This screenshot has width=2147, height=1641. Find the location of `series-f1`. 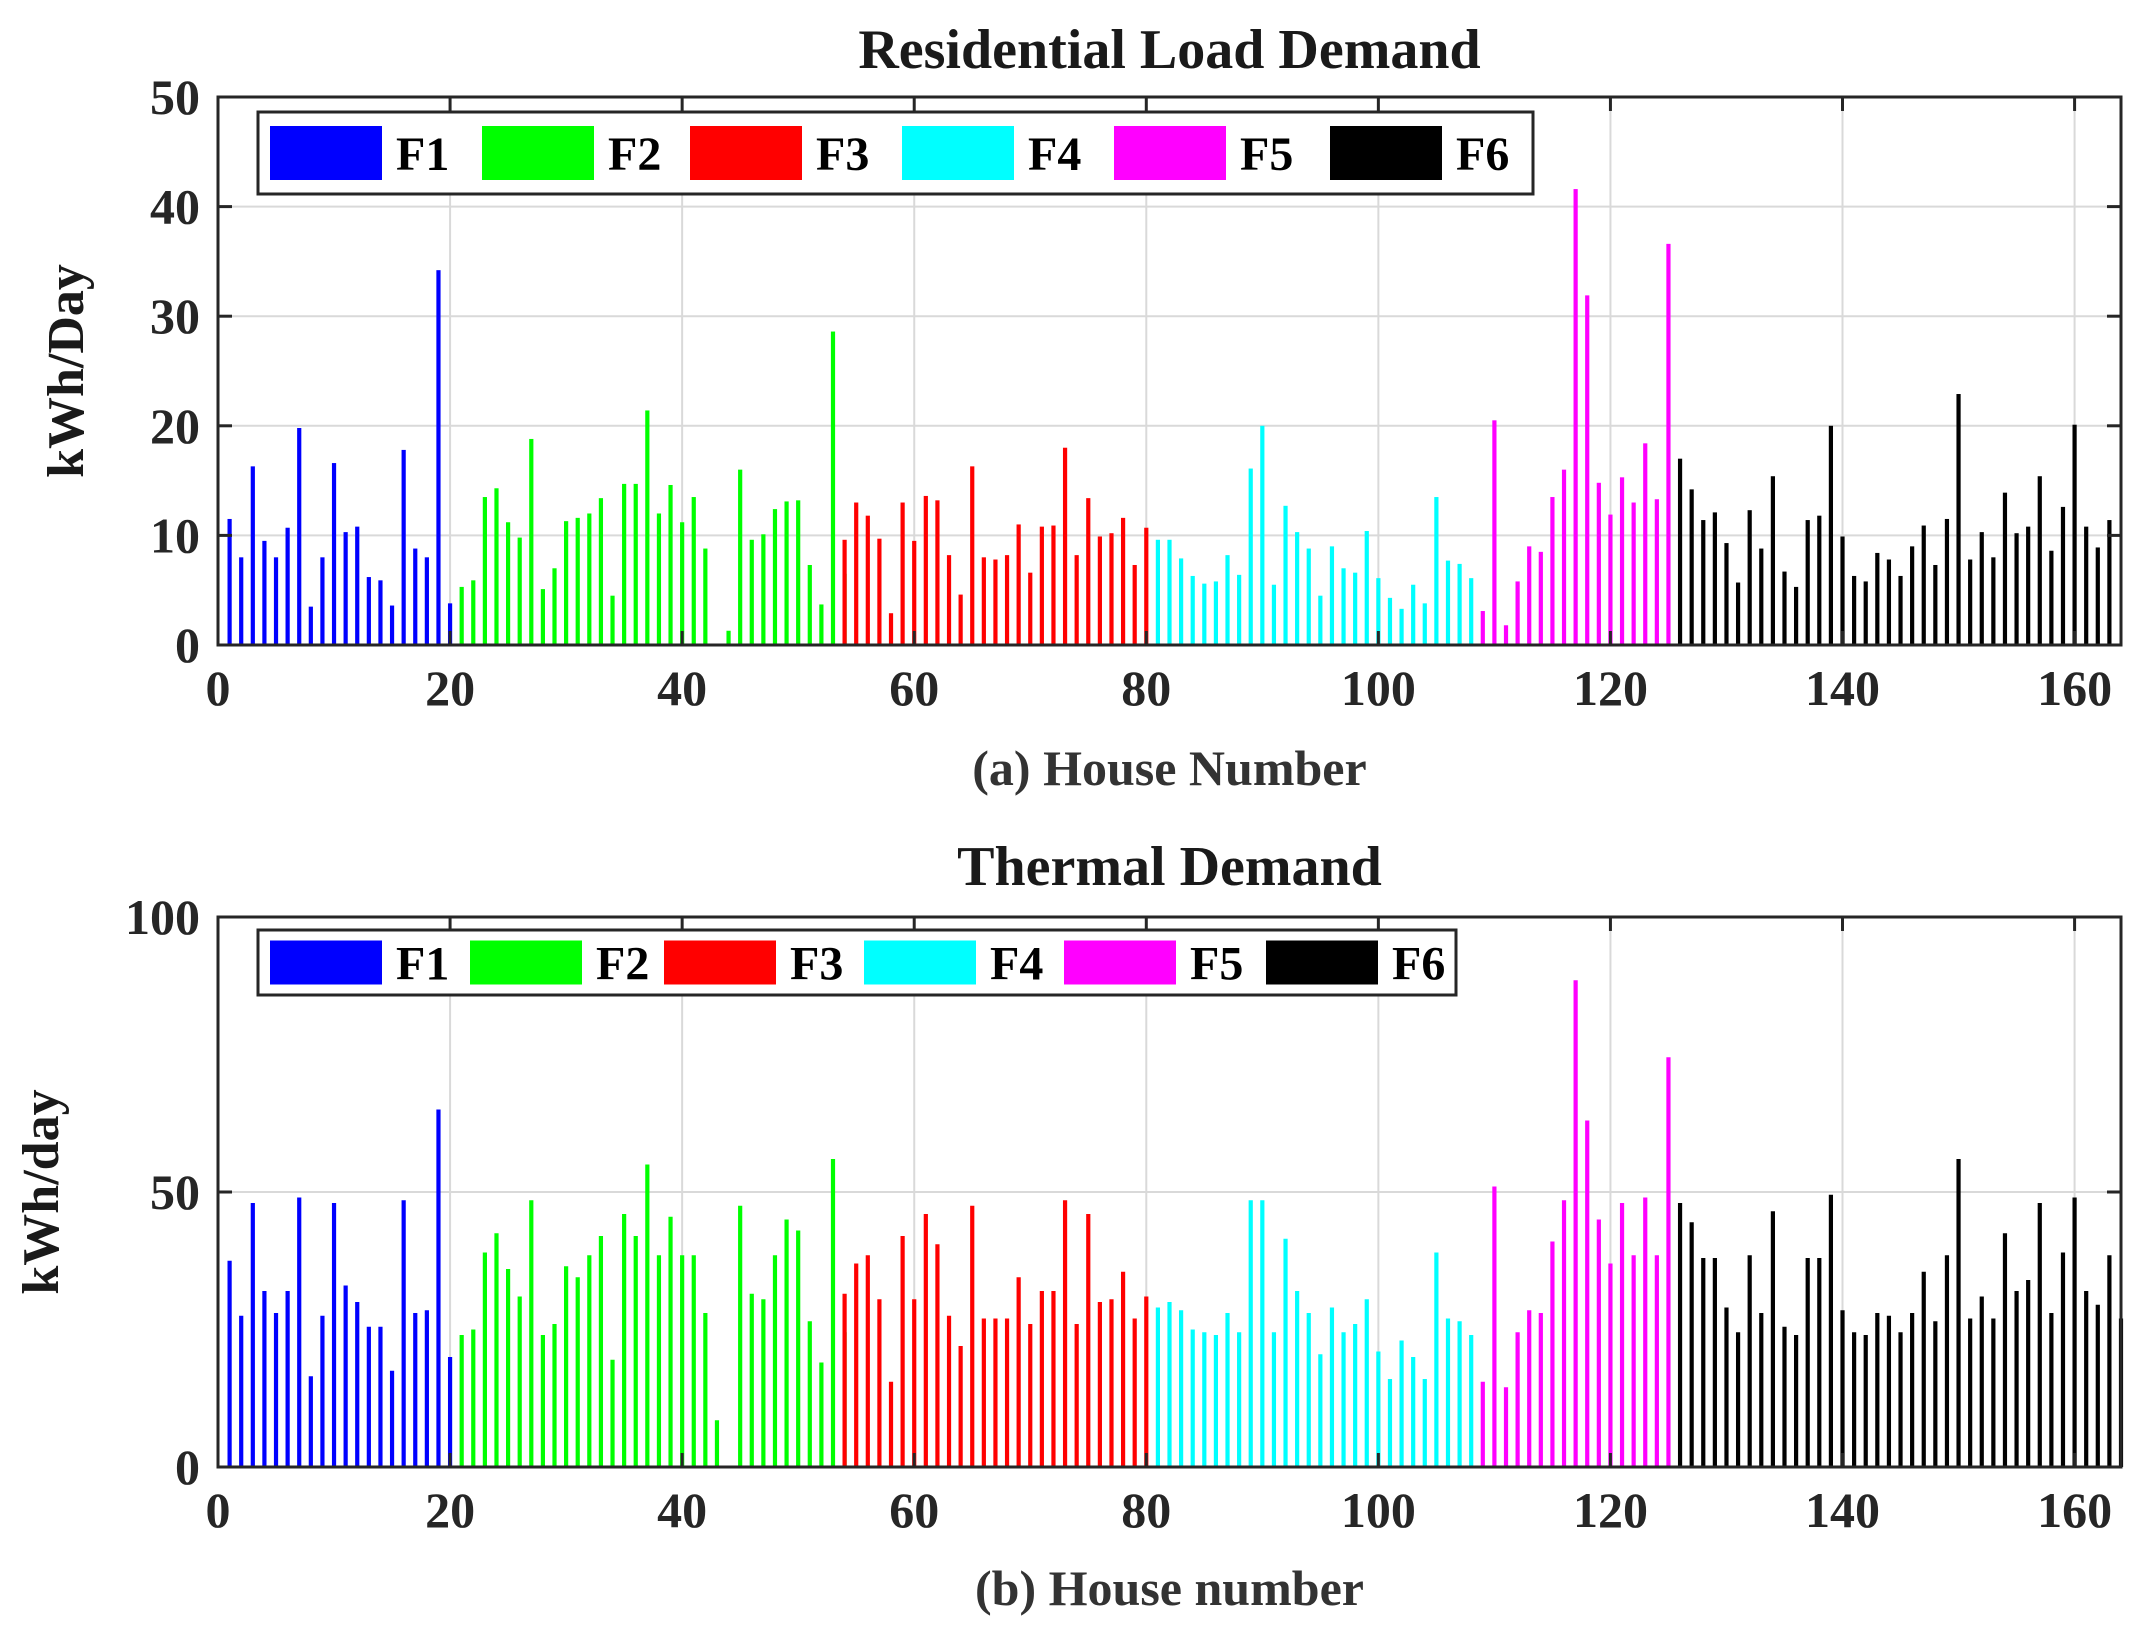

series-f1 is located at coordinates (340, 1288).